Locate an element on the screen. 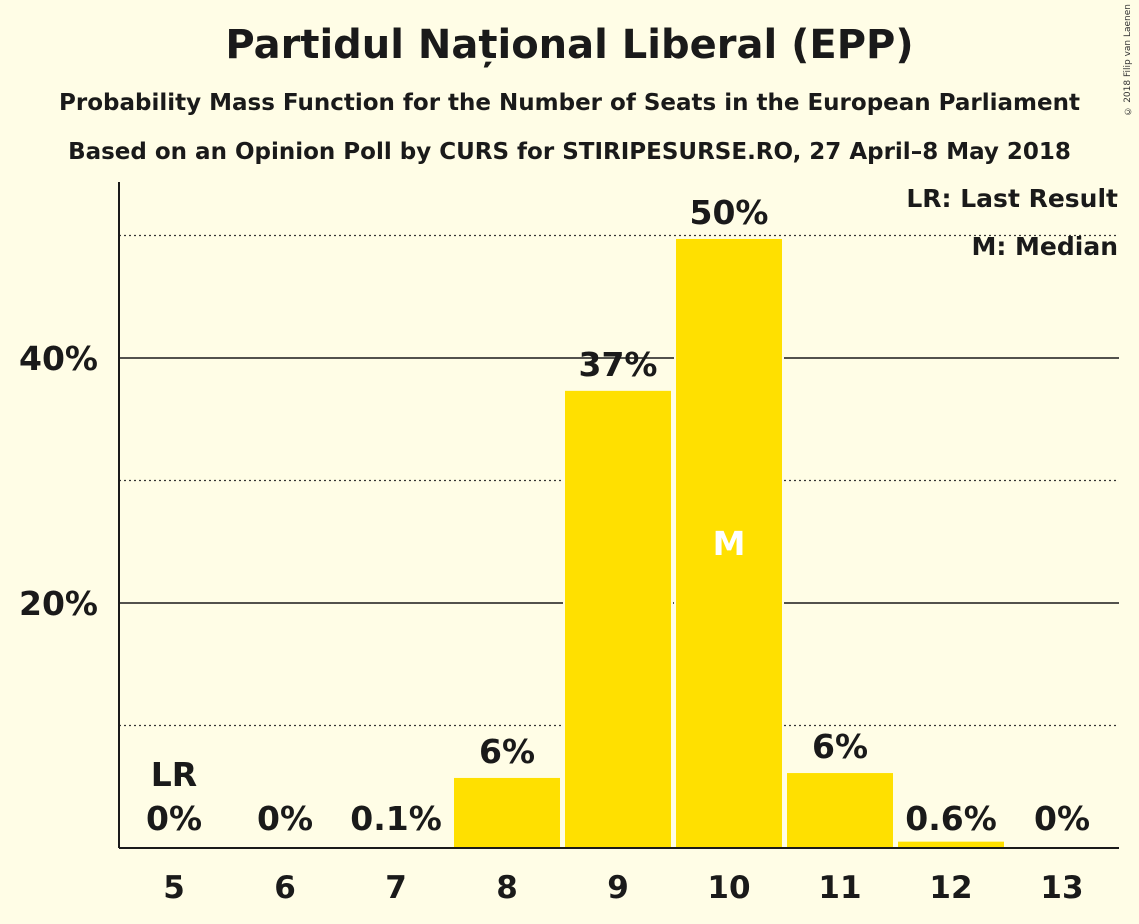  y-tick-label: 20% is located at coordinates (58, 603).